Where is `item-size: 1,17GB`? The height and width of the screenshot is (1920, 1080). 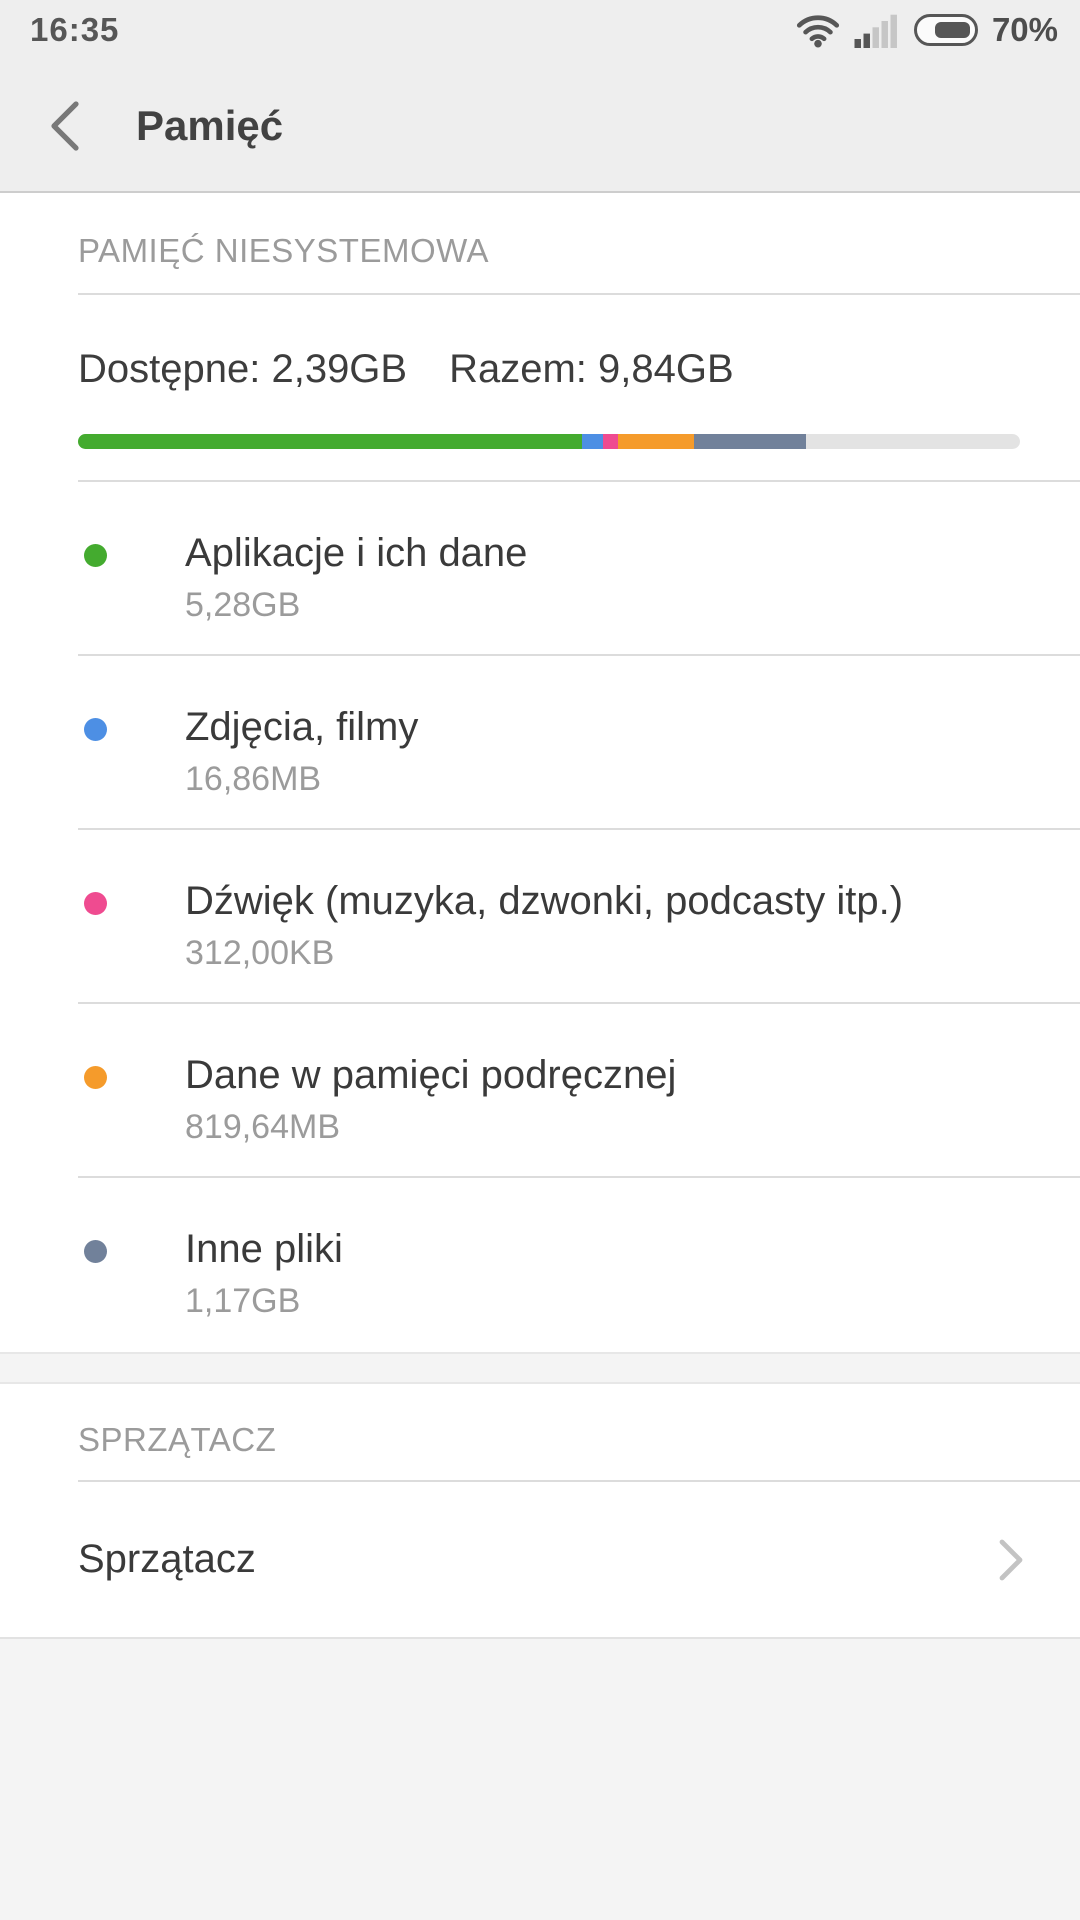
item-size: 1,17GB is located at coordinates (243, 1301).